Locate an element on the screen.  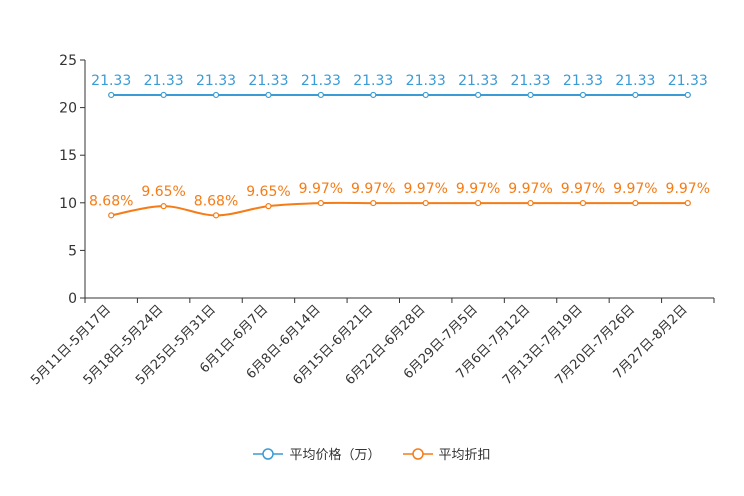
legend: 平均价格（万） 平均折扣 is located at coordinates (372, 453).